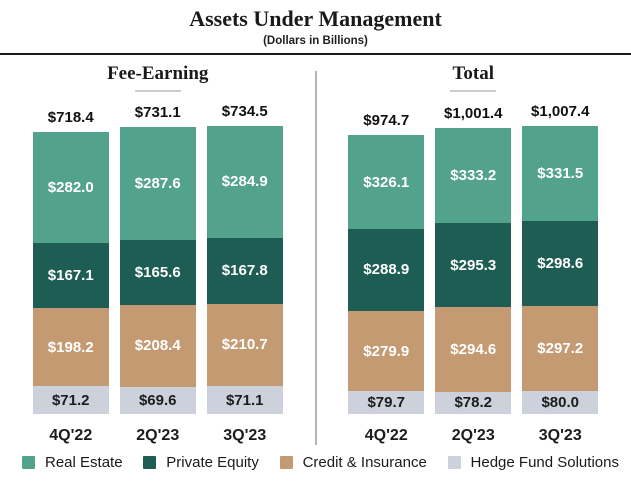 The height and width of the screenshot is (490, 631). I want to click on segment-value-label: $295.3, so click(473, 265).